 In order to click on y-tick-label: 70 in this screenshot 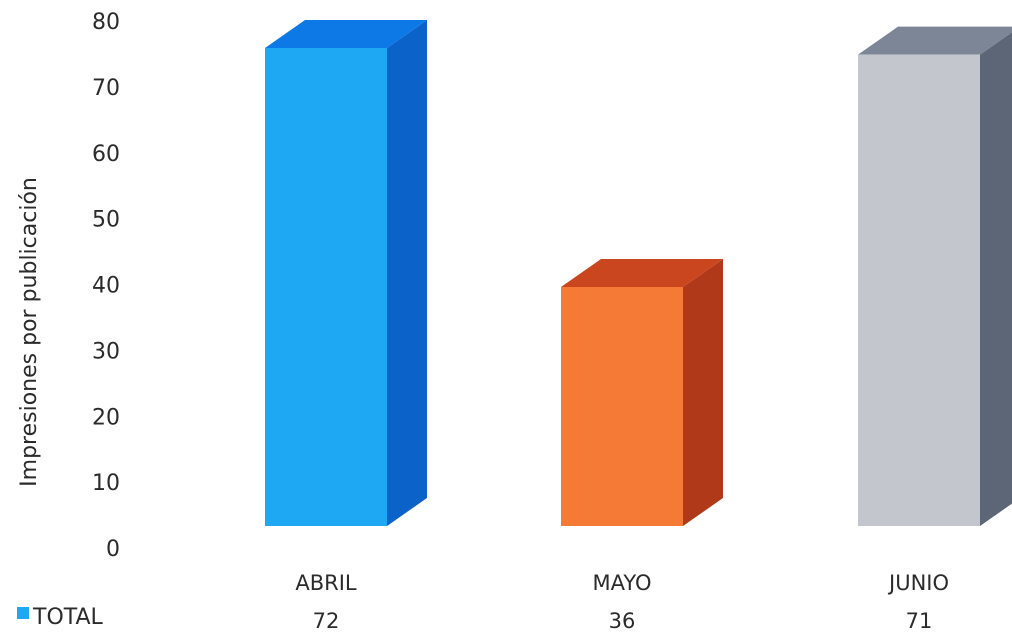, I will do `click(106, 88)`.